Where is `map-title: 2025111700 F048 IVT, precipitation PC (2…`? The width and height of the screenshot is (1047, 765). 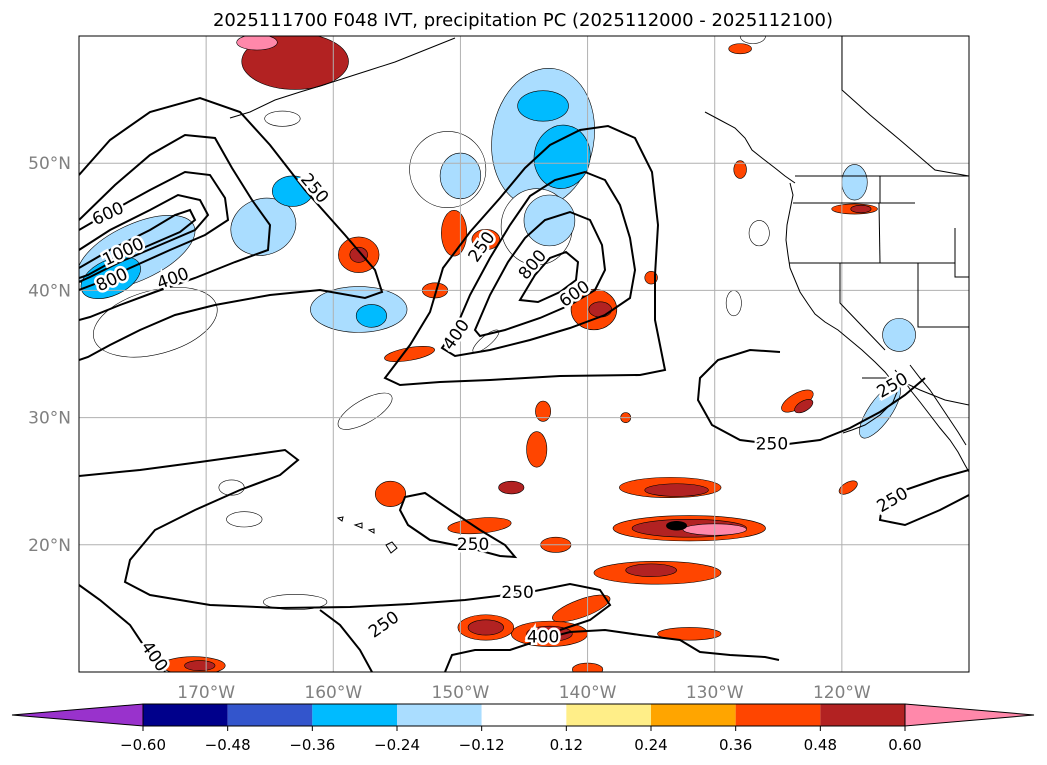
map-title: 2025111700 F048 IVT, precipitation PC (2… is located at coordinates (523, 20).